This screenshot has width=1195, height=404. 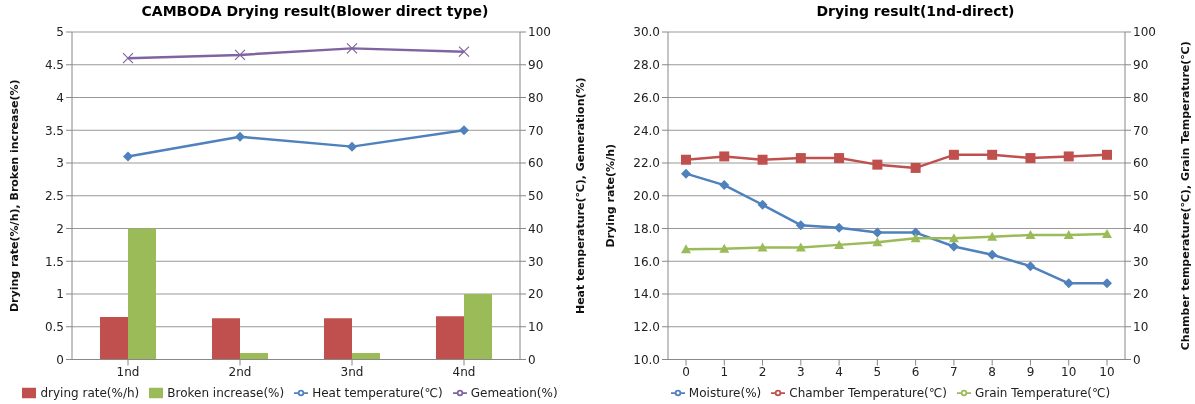 What do you see at coordinates (1185, 196) in the screenshot?
I see `y2-axis-title: Chamber temperature(℃), Grain Temperature(℃)` at bounding box center [1185, 196].